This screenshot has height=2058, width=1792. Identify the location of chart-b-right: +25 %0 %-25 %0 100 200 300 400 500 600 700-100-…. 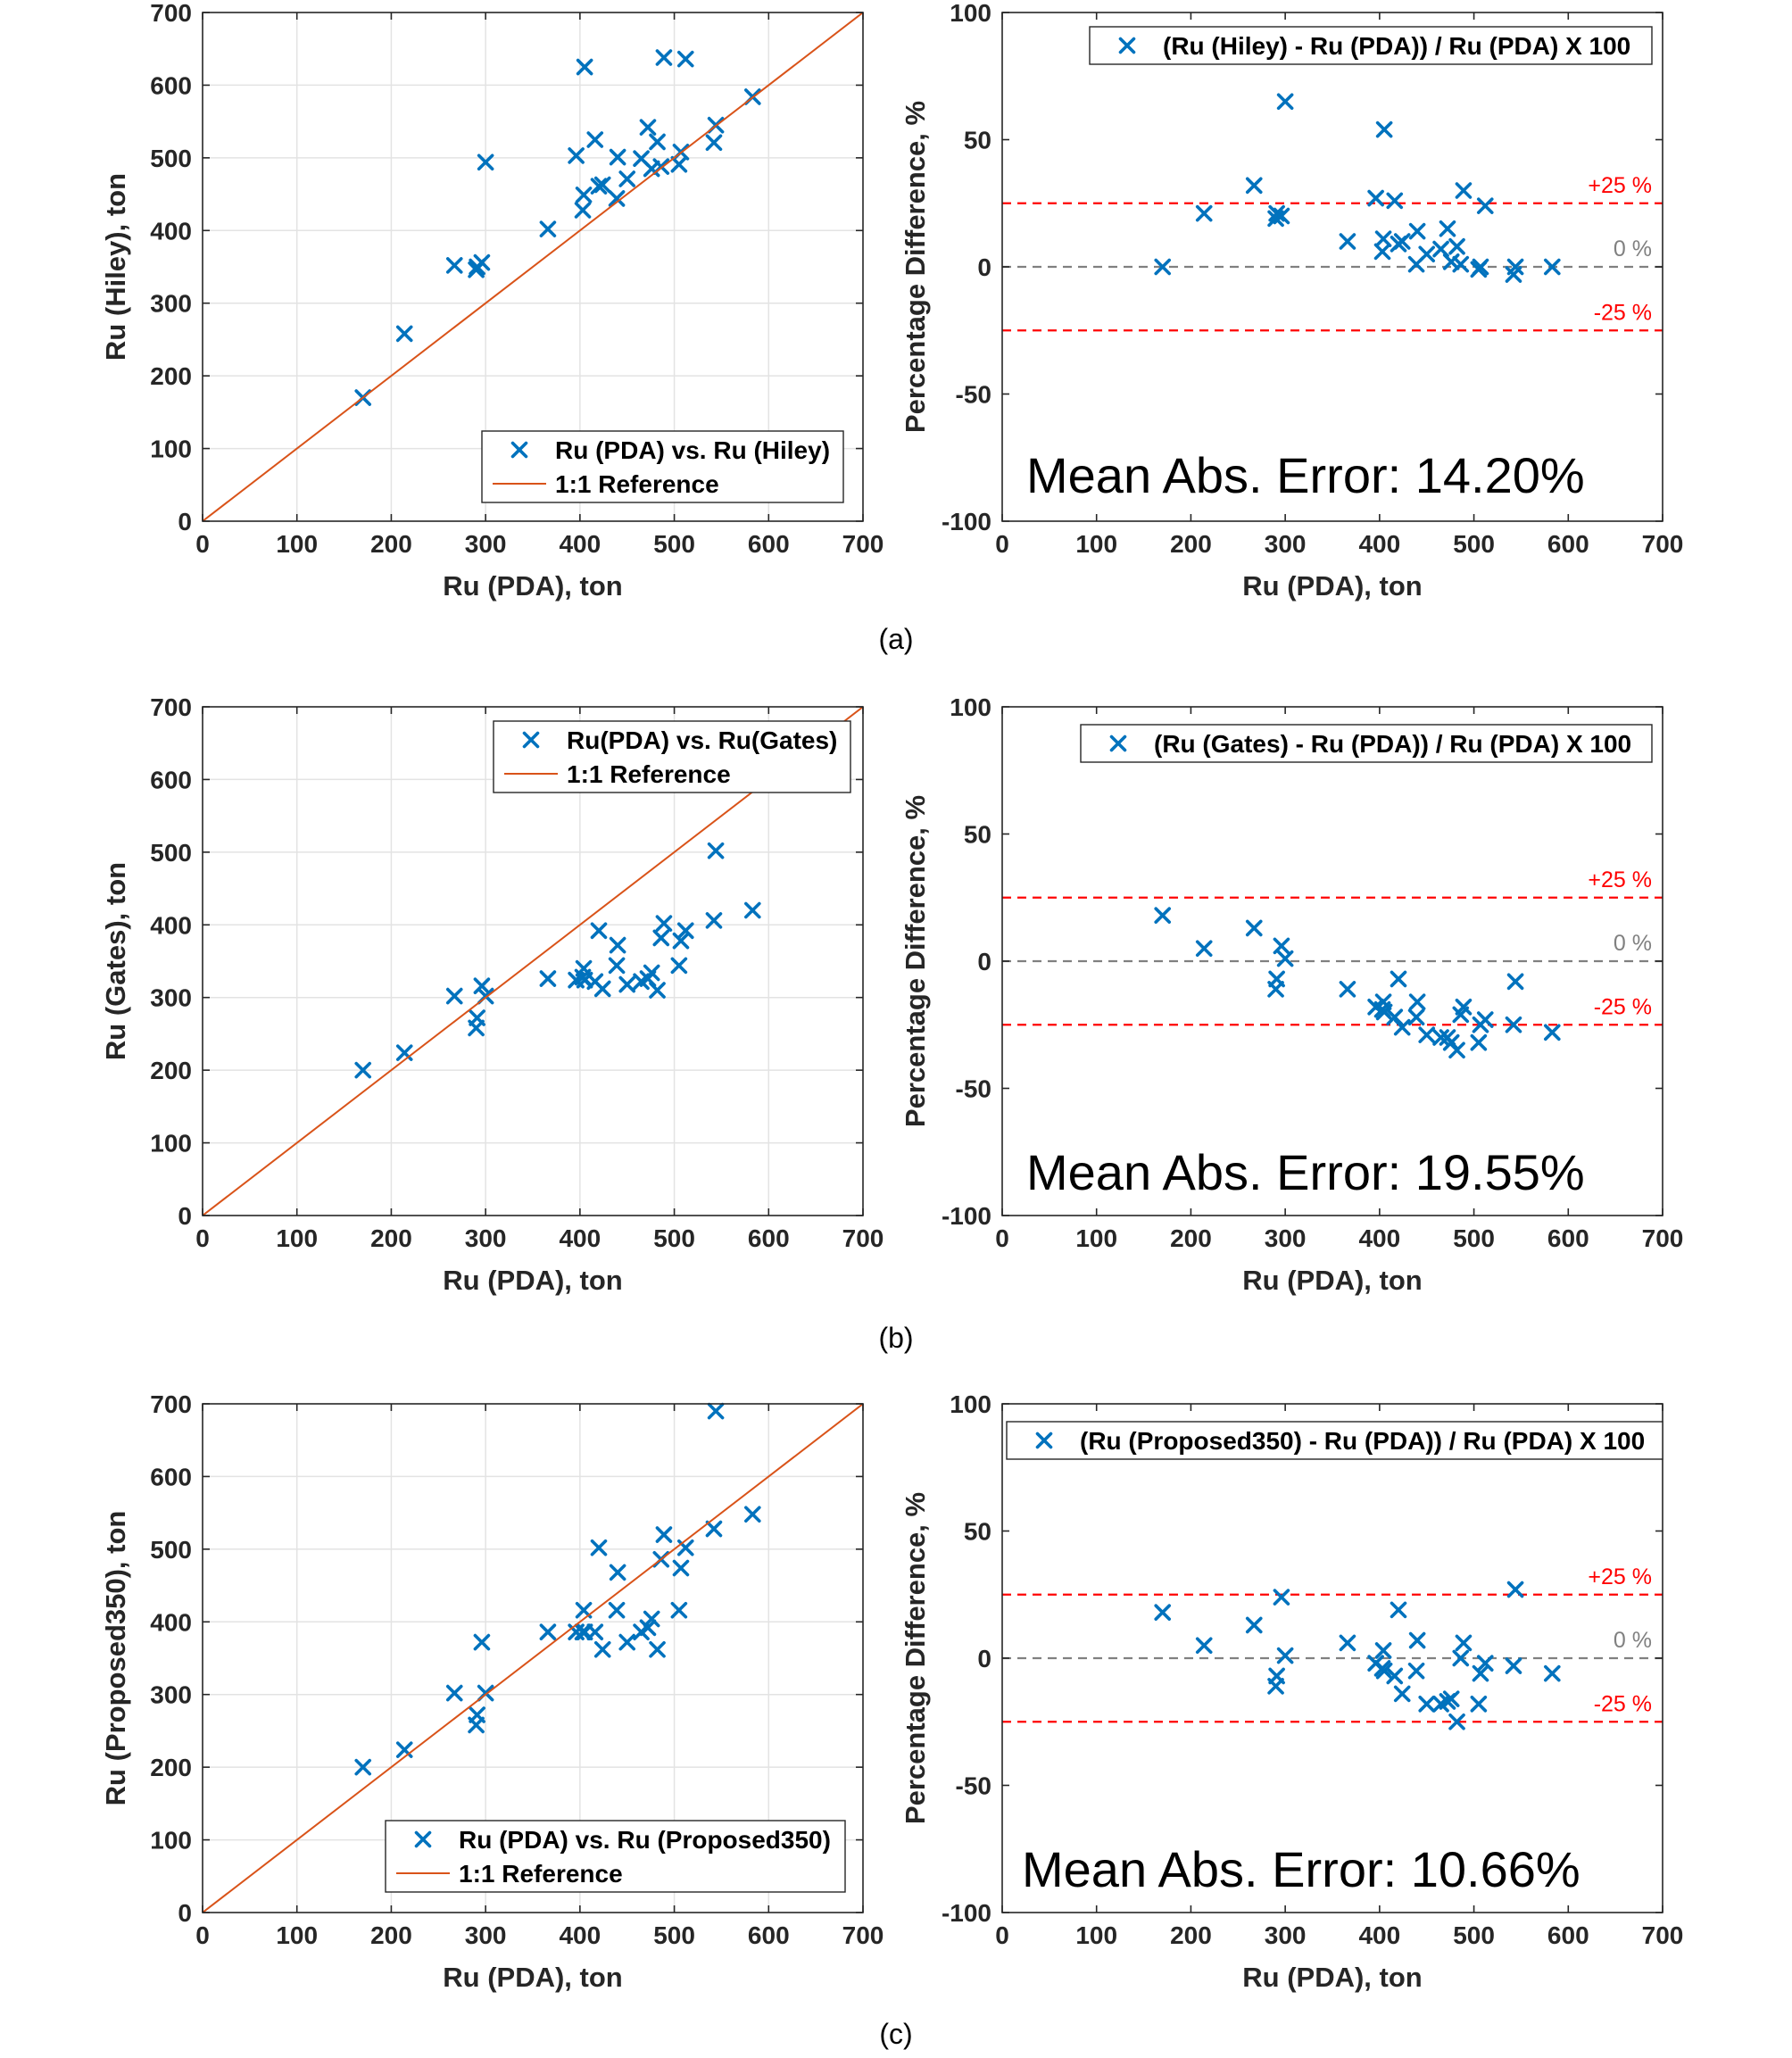
(1291, 995).